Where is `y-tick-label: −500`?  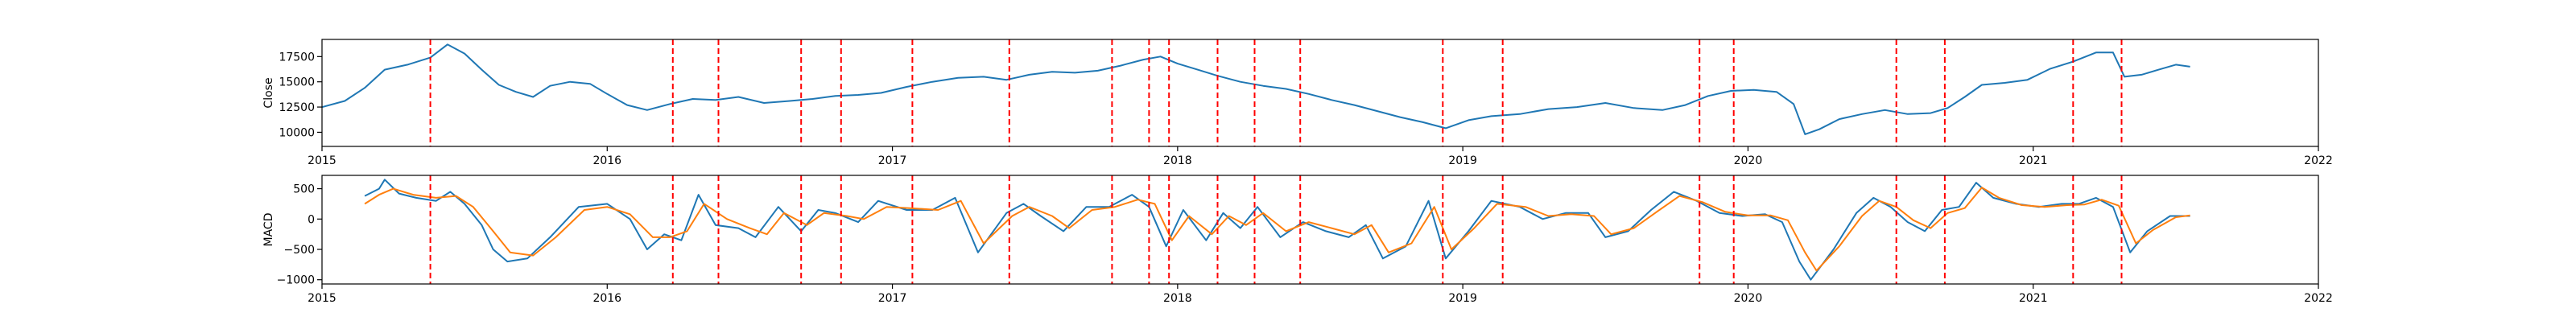
y-tick-label: −500 is located at coordinates (299, 250).